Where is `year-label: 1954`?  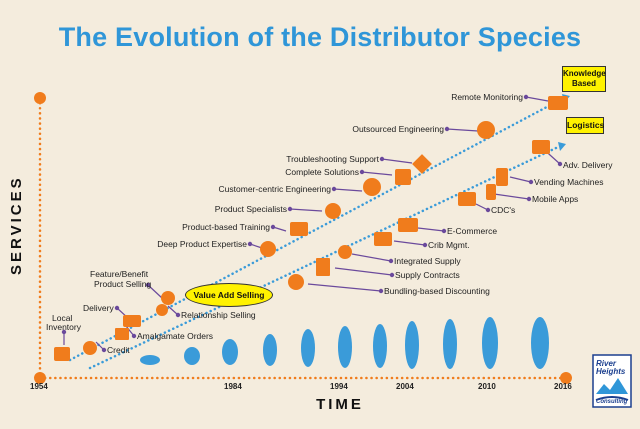
year-label: 1954 is located at coordinates (39, 386).